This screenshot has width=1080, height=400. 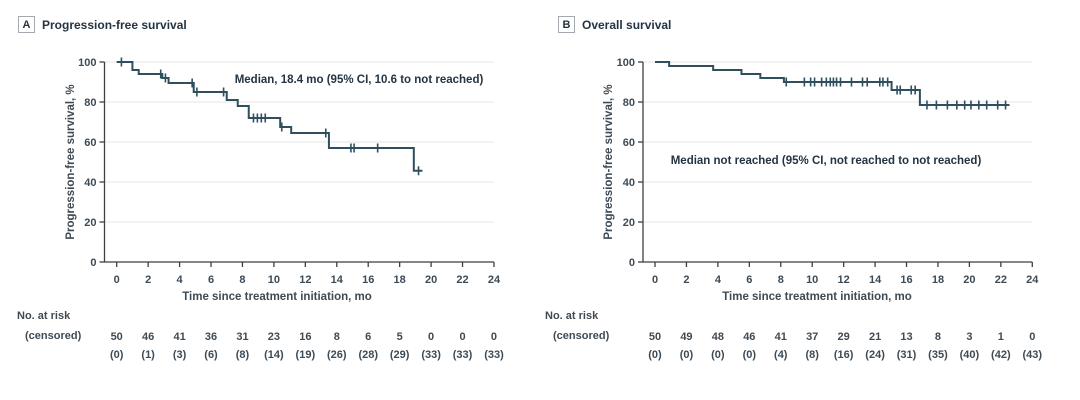 What do you see at coordinates (242, 337) in the screenshot?
I see `at-risk-count: 31` at bounding box center [242, 337].